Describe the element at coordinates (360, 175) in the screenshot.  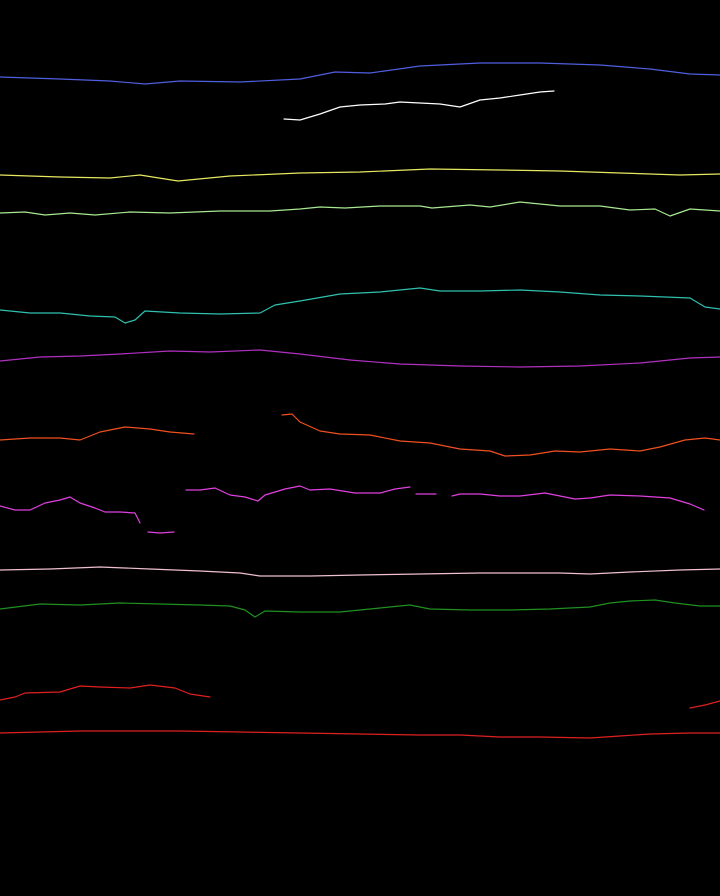
I see `line-yellow` at that location.